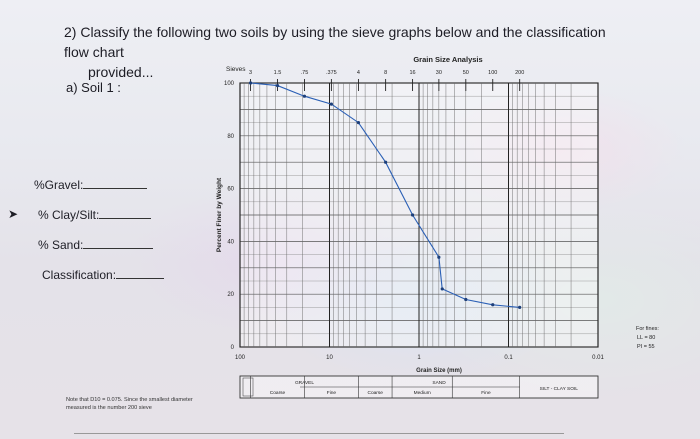 This screenshot has width=700, height=439. I want to click on x-tick-label: 0.01, so click(598, 358).